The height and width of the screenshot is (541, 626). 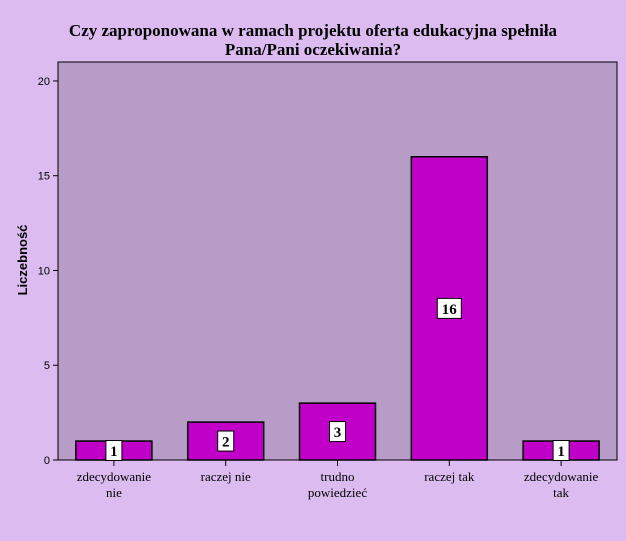 What do you see at coordinates (561, 492) in the screenshot?
I see `x-tick-label: tak` at bounding box center [561, 492].